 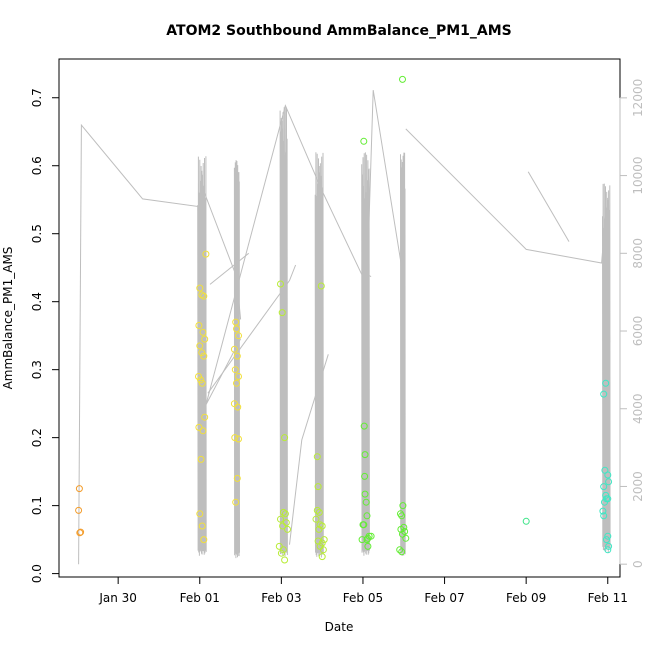 I want to click on x-tick-label: Jan 30, so click(x=117, y=598).